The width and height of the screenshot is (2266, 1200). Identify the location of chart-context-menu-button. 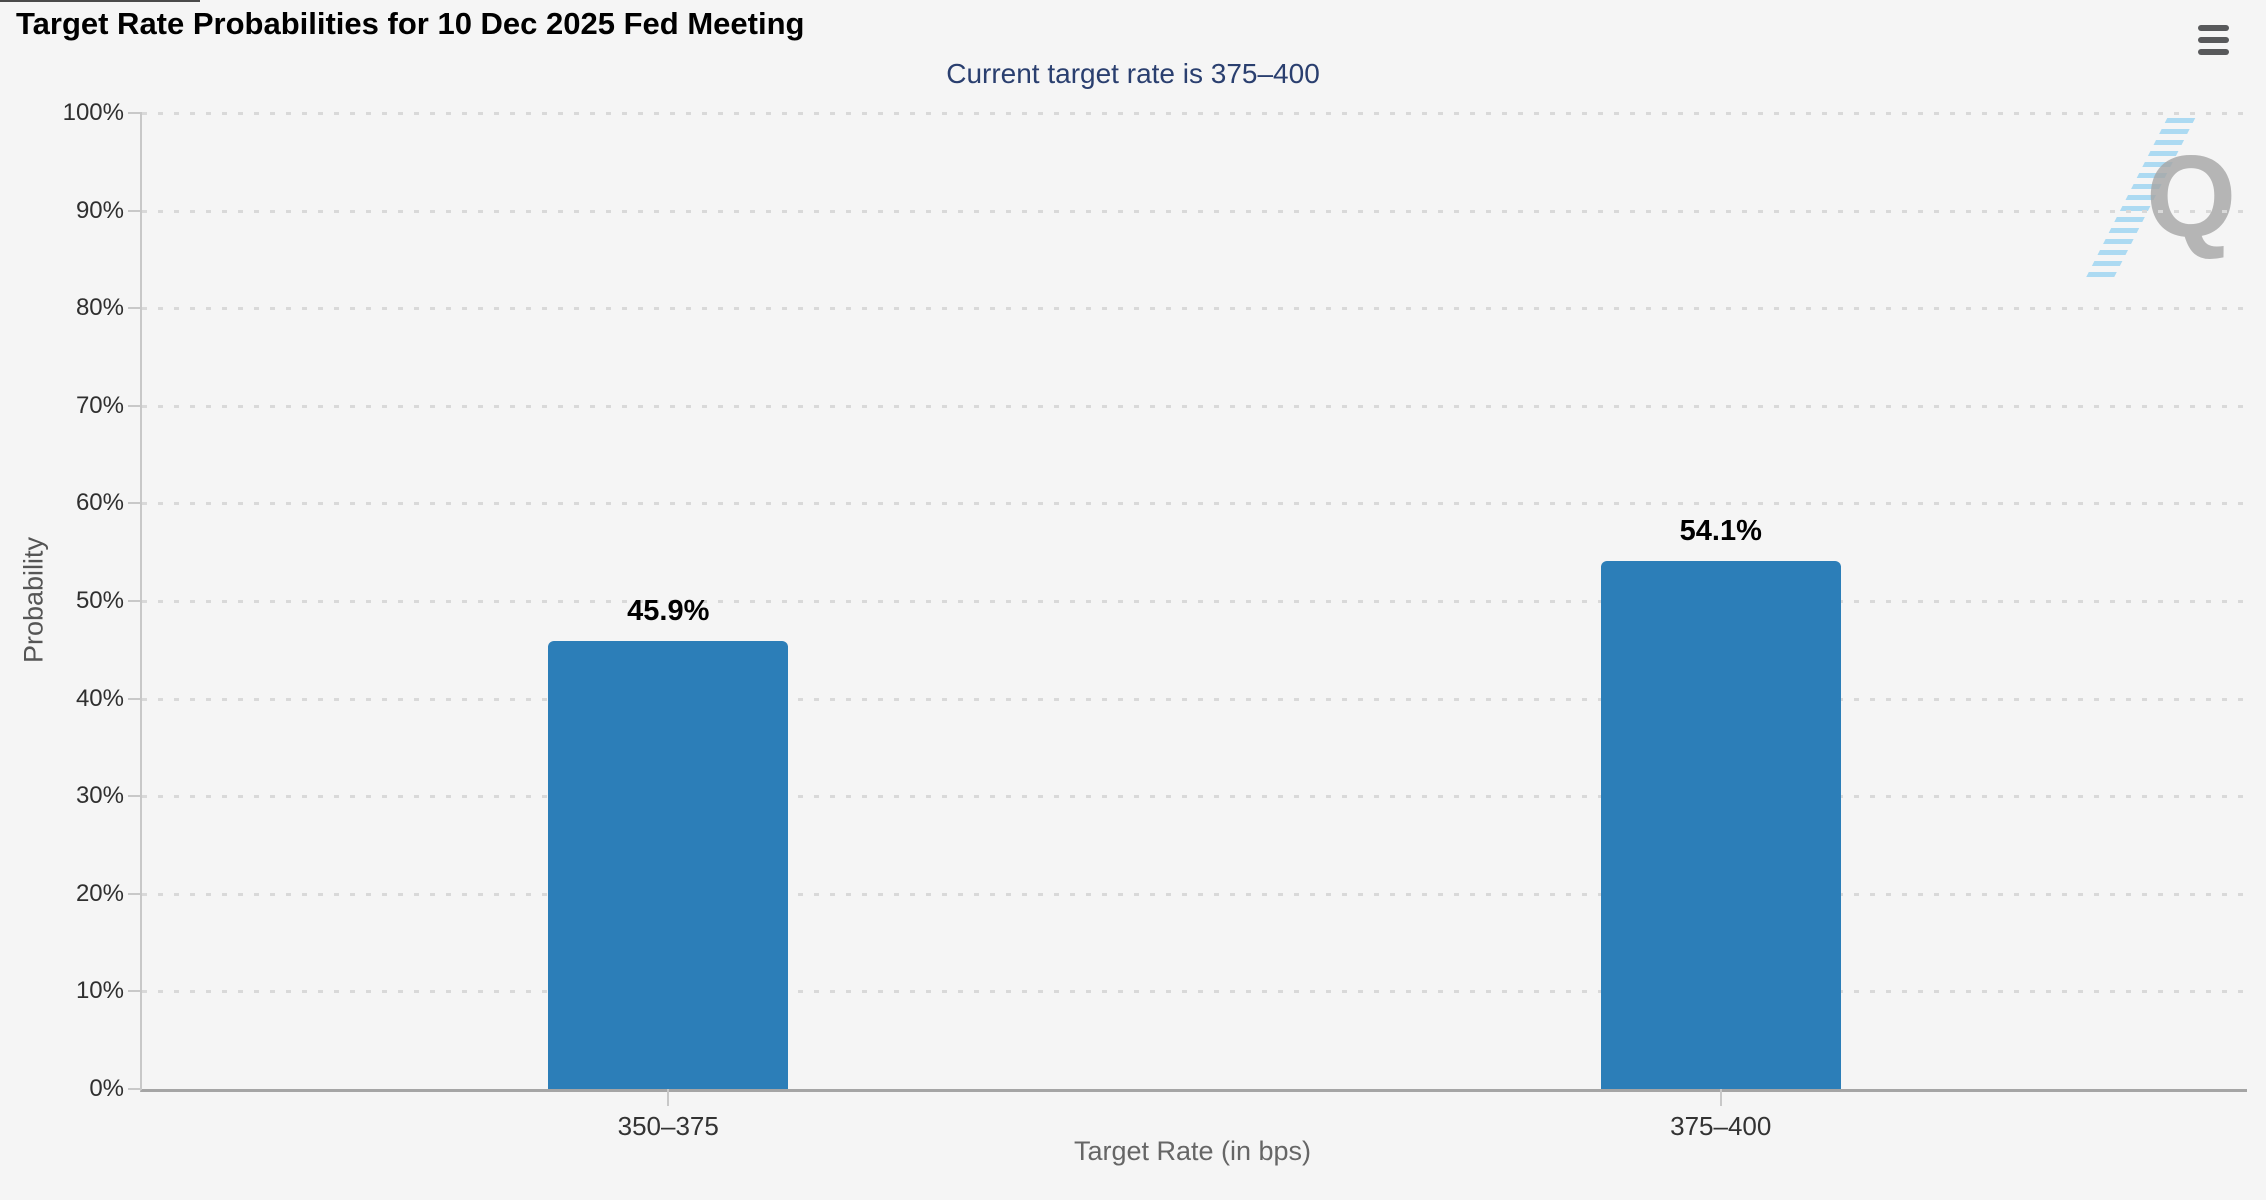
(2213, 42).